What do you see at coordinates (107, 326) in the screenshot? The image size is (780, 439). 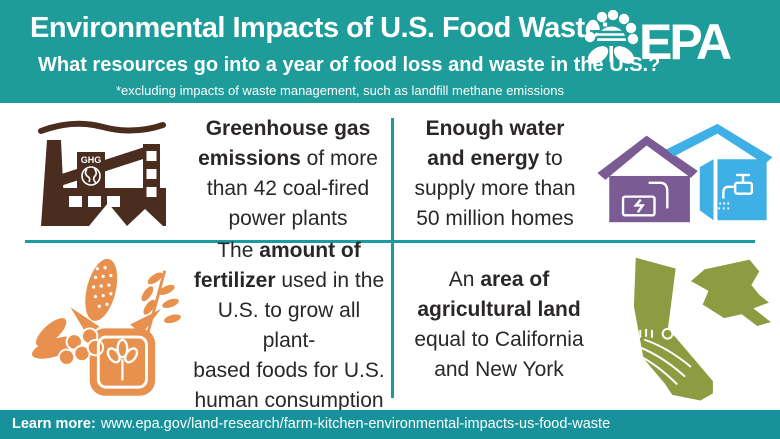 I see `fertilizer-sack-icon` at bounding box center [107, 326].